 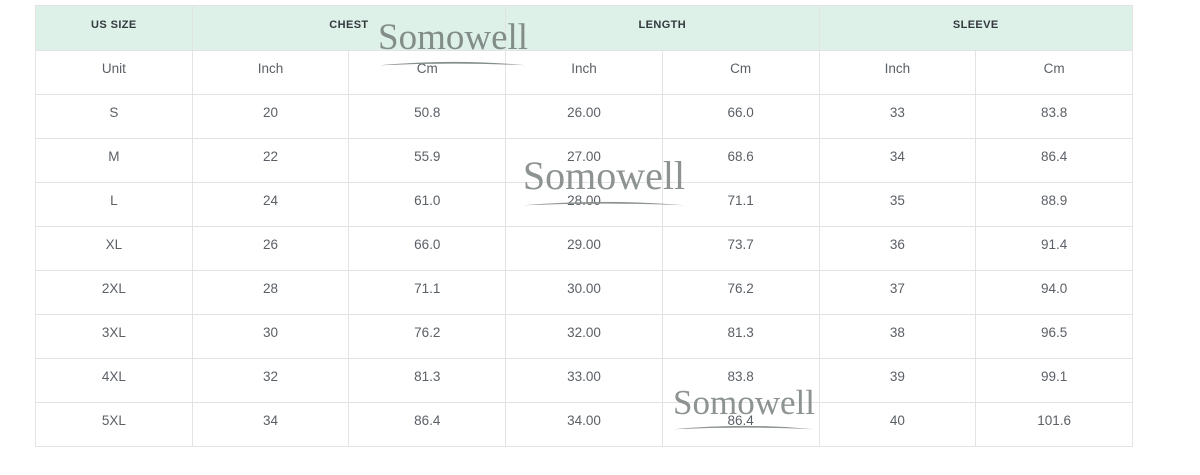 I want to click on length-inch-cell: 27.00, so click(x=584, y=160).